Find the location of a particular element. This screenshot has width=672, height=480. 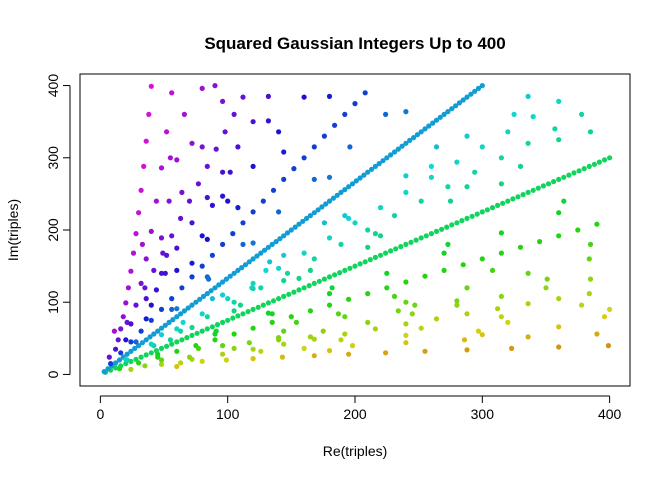

x-tick-label: 300 is located at coordinates (483, 414).